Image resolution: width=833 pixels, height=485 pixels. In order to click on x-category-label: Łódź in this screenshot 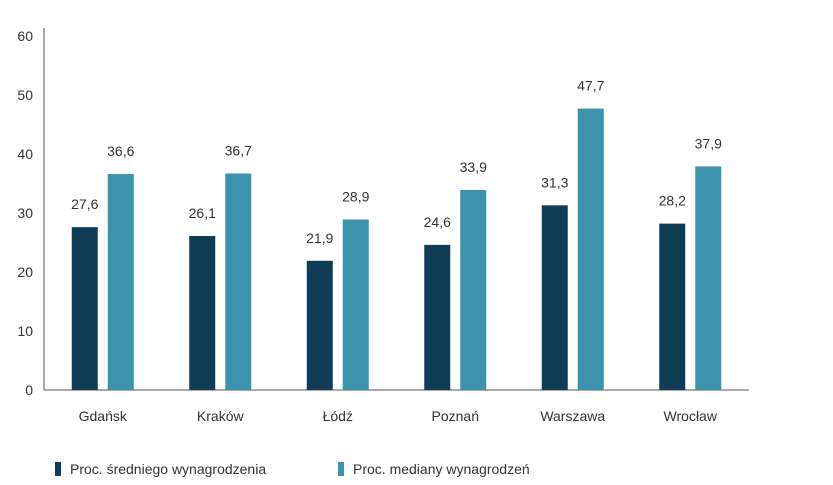, I will do `click(338, 416)`.